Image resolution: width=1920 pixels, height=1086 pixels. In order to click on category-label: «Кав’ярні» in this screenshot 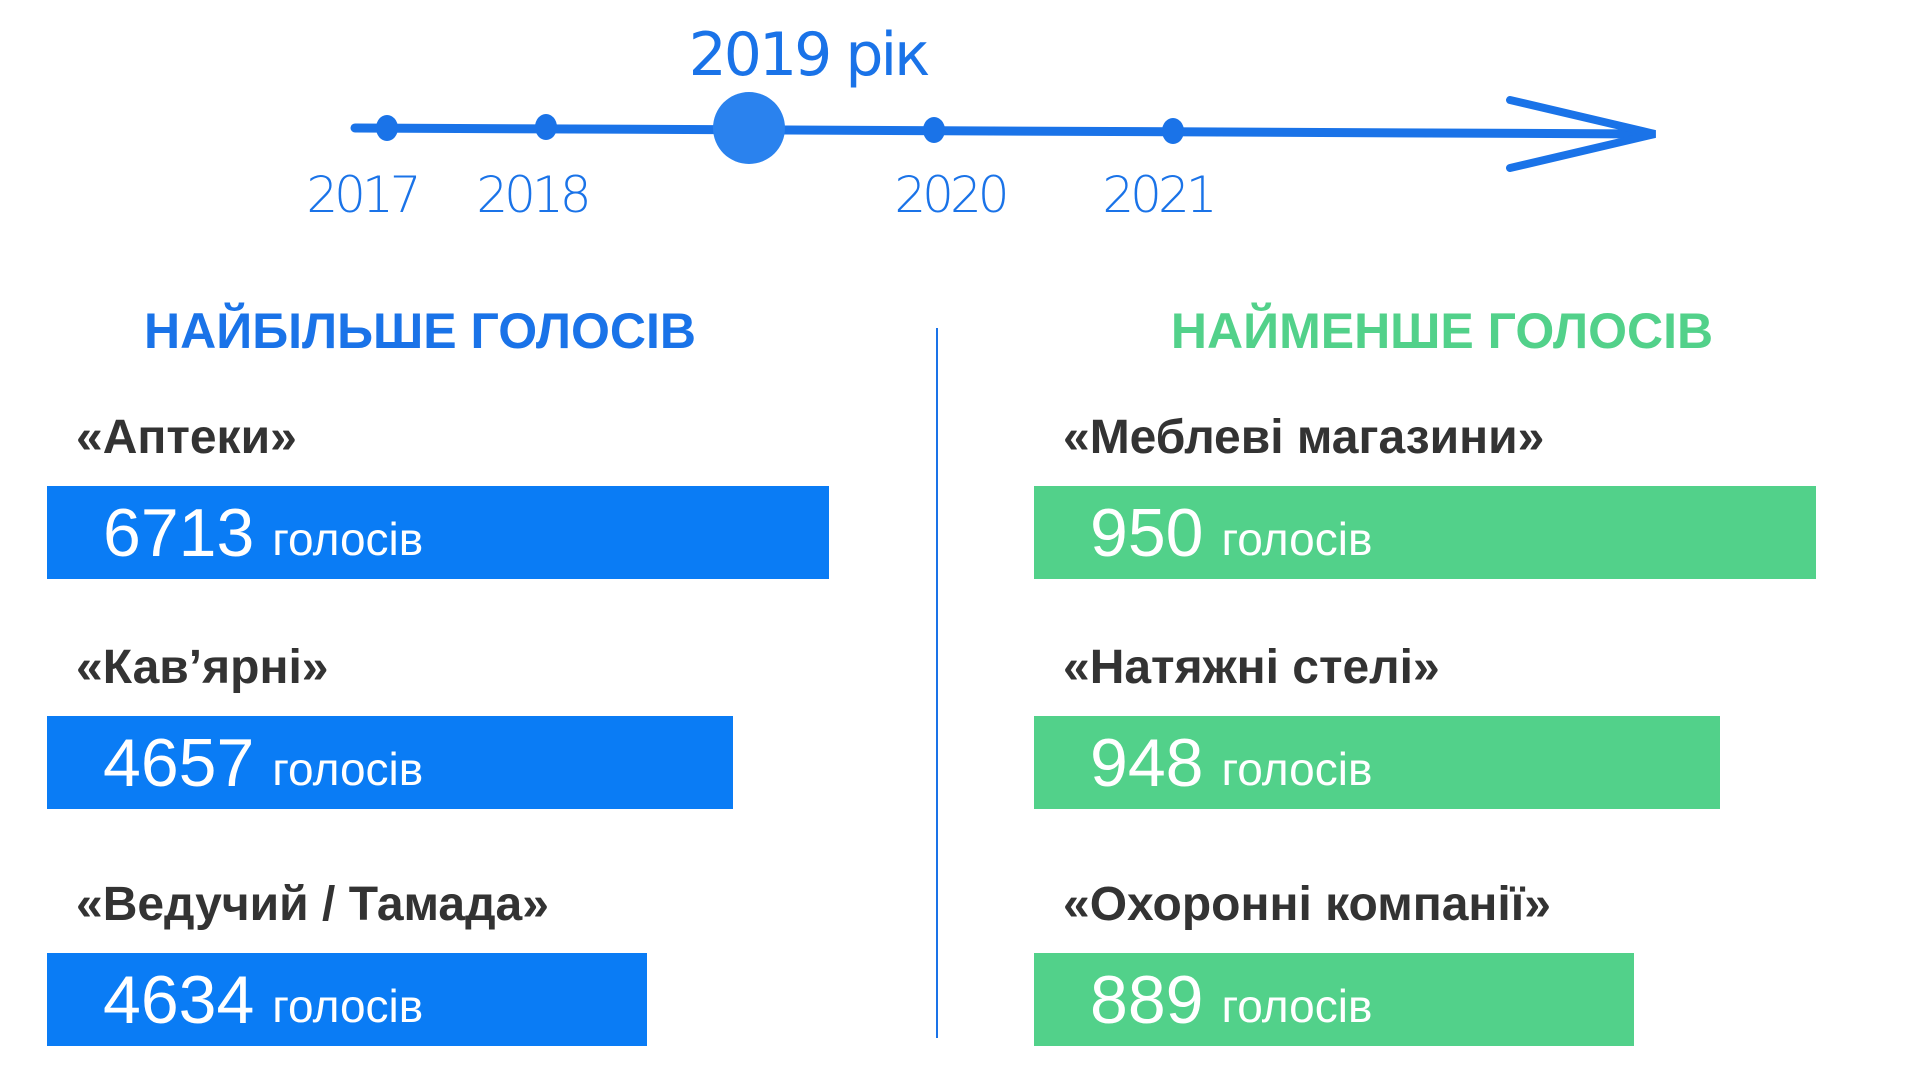, I will do `click(202, 667)`.